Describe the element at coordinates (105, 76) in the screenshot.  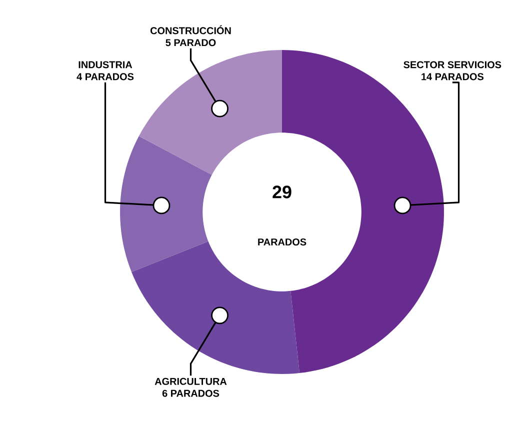
I see `data-label: 4 PARADOS` at that location.